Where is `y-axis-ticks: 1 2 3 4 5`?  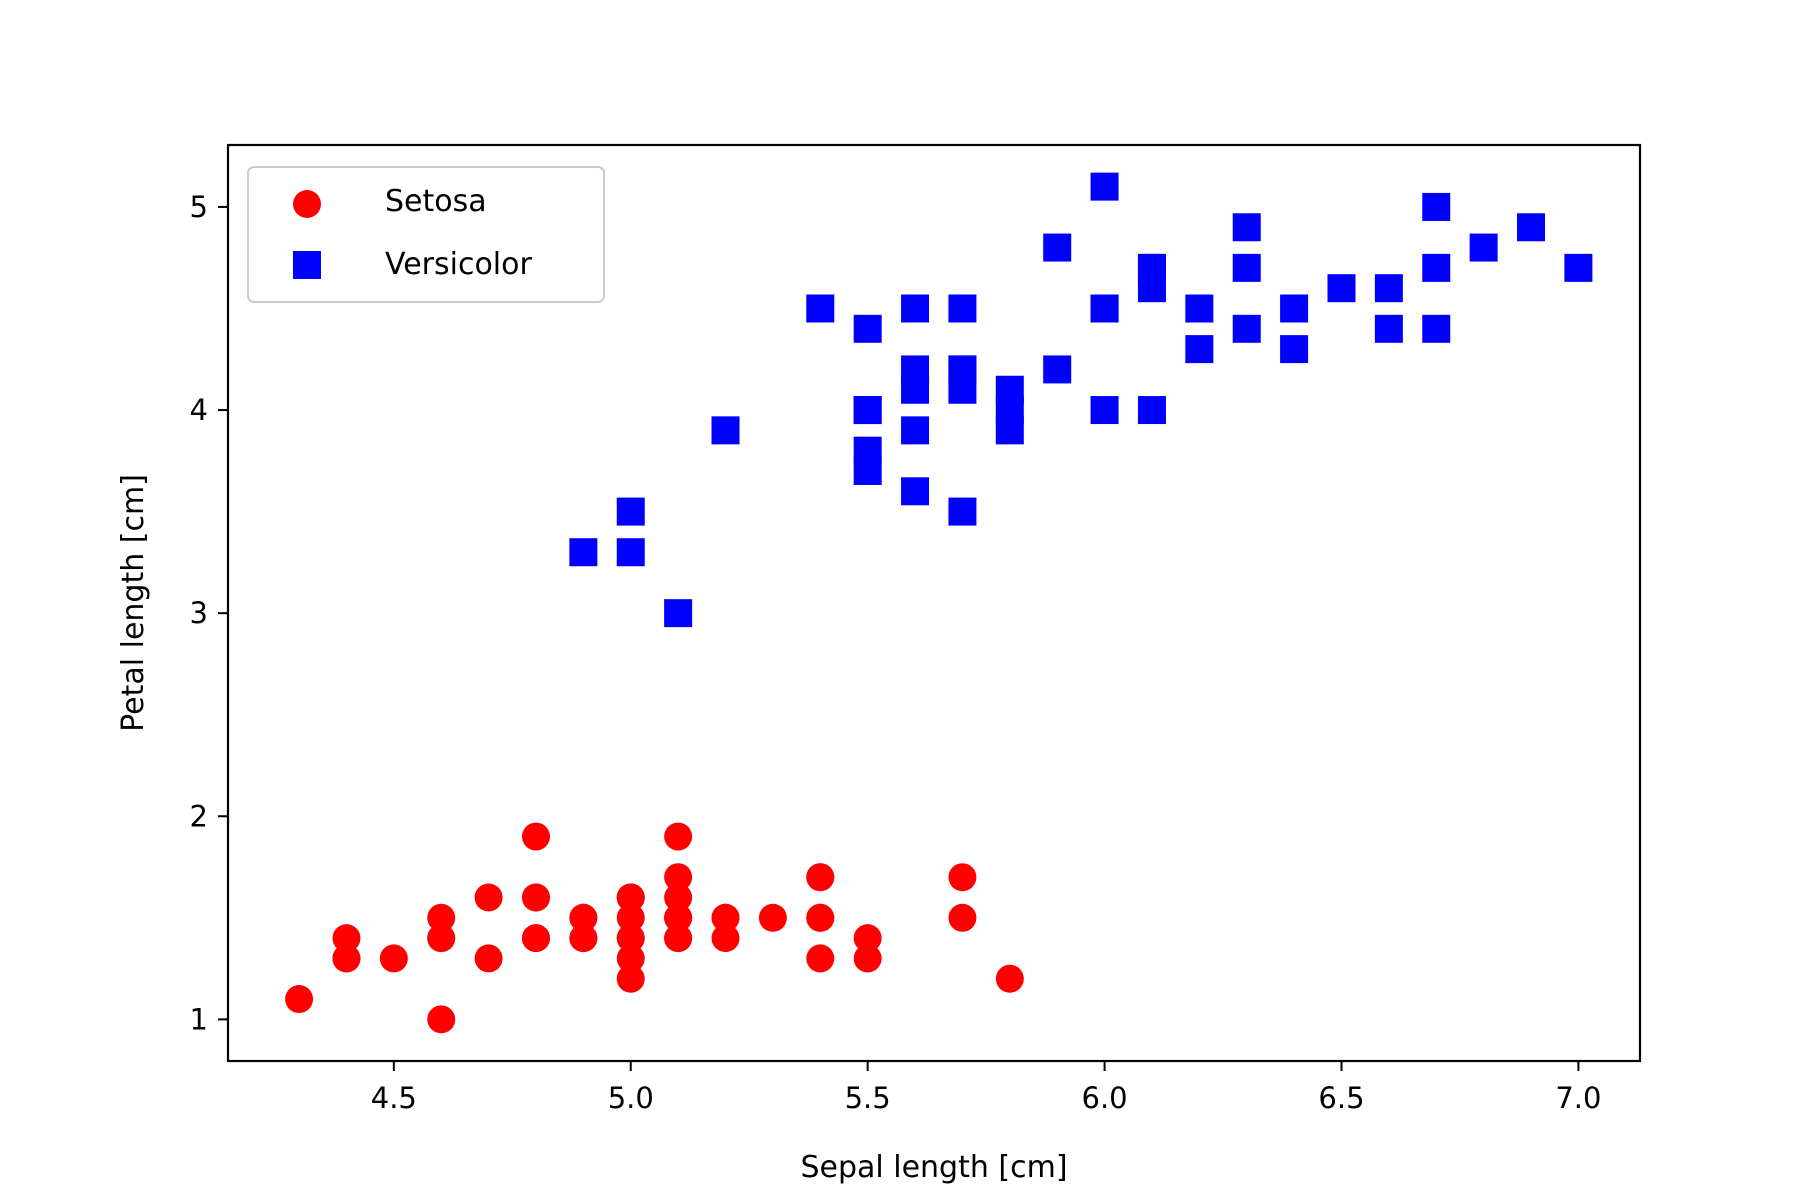
y-axis-ticks: 1 2 3 4 5 is located at coordinates (209, 613).